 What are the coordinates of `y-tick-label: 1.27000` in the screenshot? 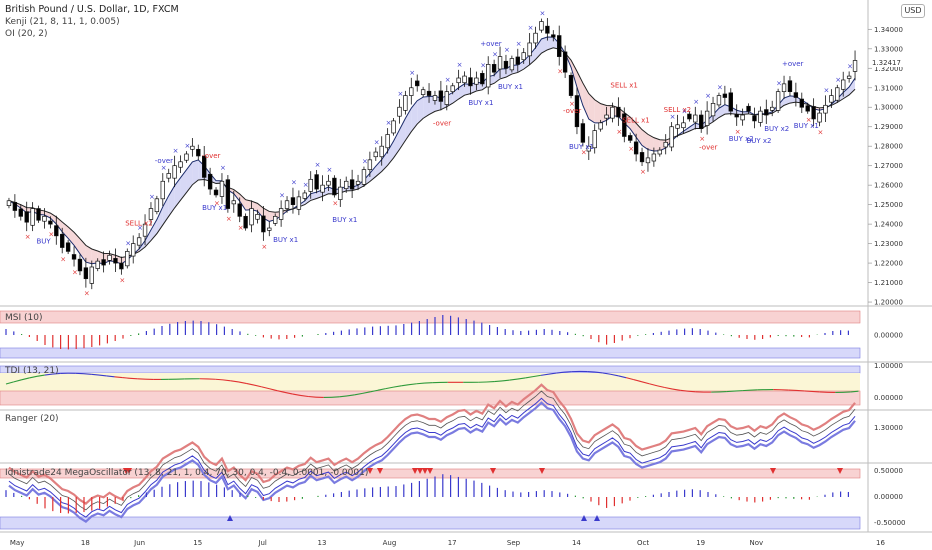 It's located at (888, 166).